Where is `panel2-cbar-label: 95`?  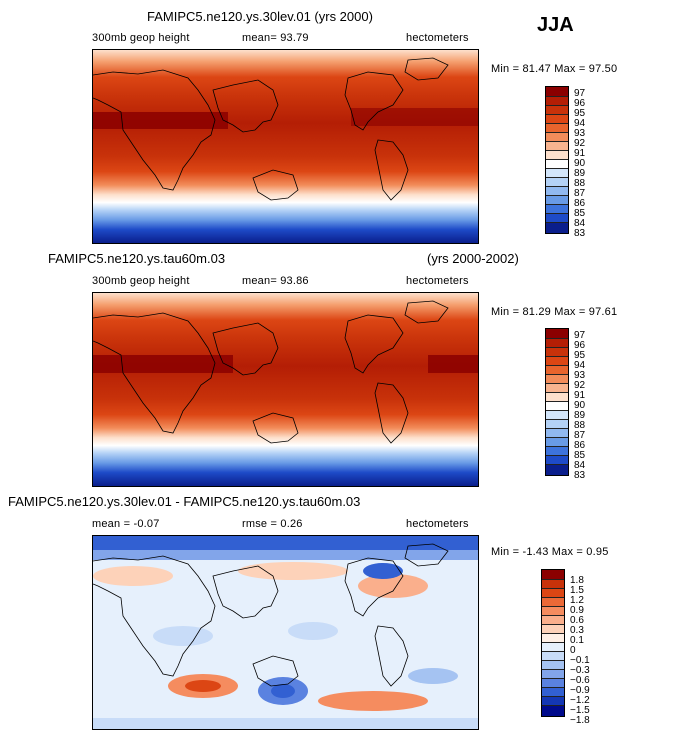
panel2-cbar-label: 95 is located at coordinates (580, 355).